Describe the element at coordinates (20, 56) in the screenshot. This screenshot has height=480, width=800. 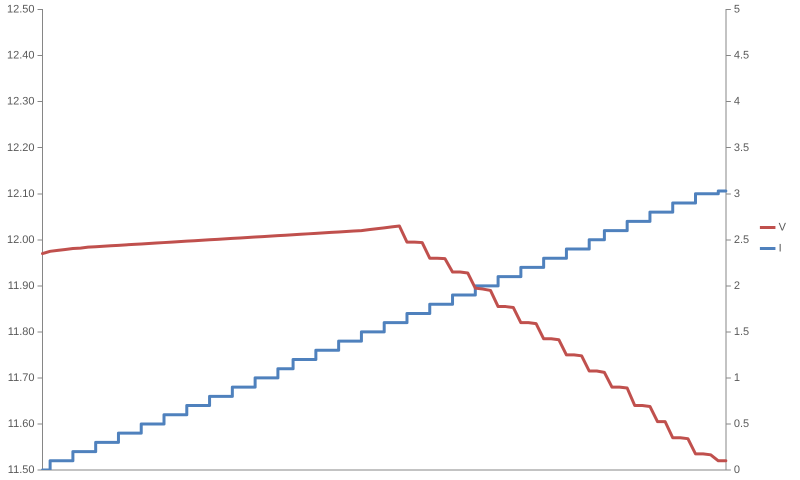
I see `y-tick-label: 12.40` at that location.